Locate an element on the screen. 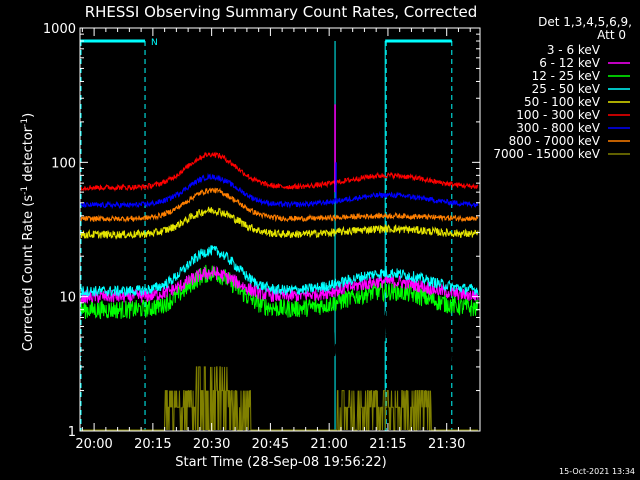 This screenshot has height=480, width=640. legend-label: 6 - 12 keV is located at coordinates (570, 63).